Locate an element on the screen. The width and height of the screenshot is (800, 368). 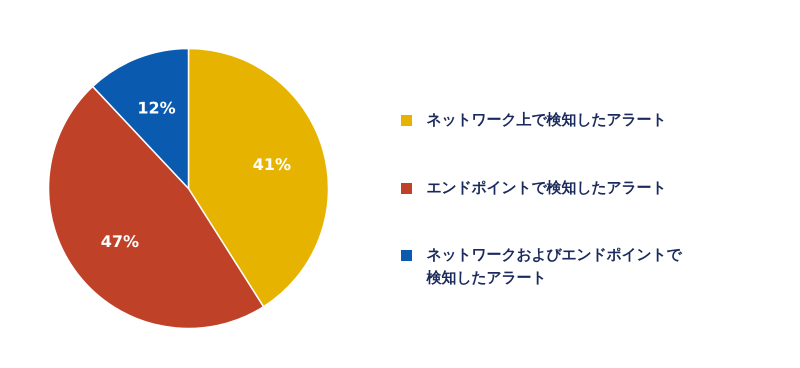
legend-label: ネットワークおよびエンドポイントで検知したアラート is located at coordinates (554, 266).